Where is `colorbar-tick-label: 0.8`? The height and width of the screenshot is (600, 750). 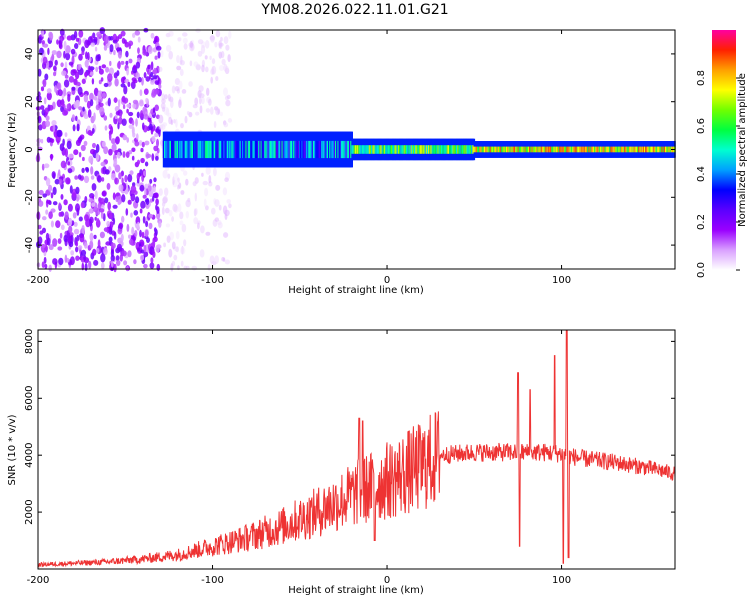 colorbar-tick-label: 0.8 is located at coordinates (701, 78).